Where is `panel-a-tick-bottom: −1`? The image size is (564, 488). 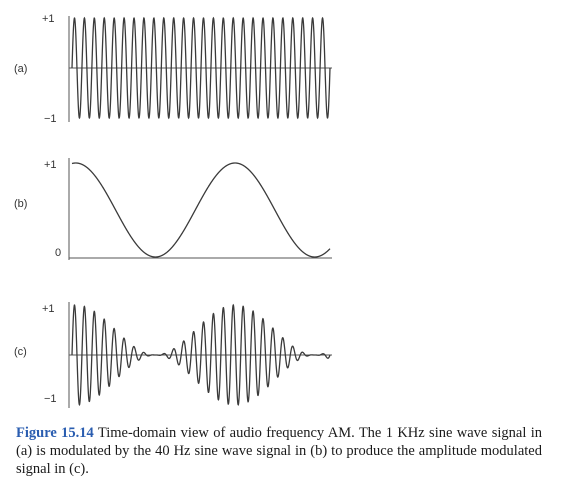
panel-a-tick-bottom: −1 is located at coordinates (50, 119).